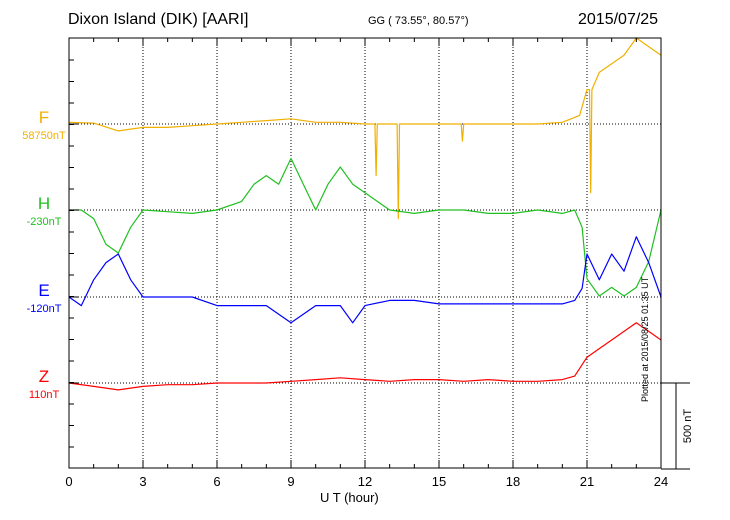 Image resolution: width=730 pixels, height=520 pixels. Describe the element at coordinates (365, 481) in the screenshot. I see `x-tick-label: 12` at that location.